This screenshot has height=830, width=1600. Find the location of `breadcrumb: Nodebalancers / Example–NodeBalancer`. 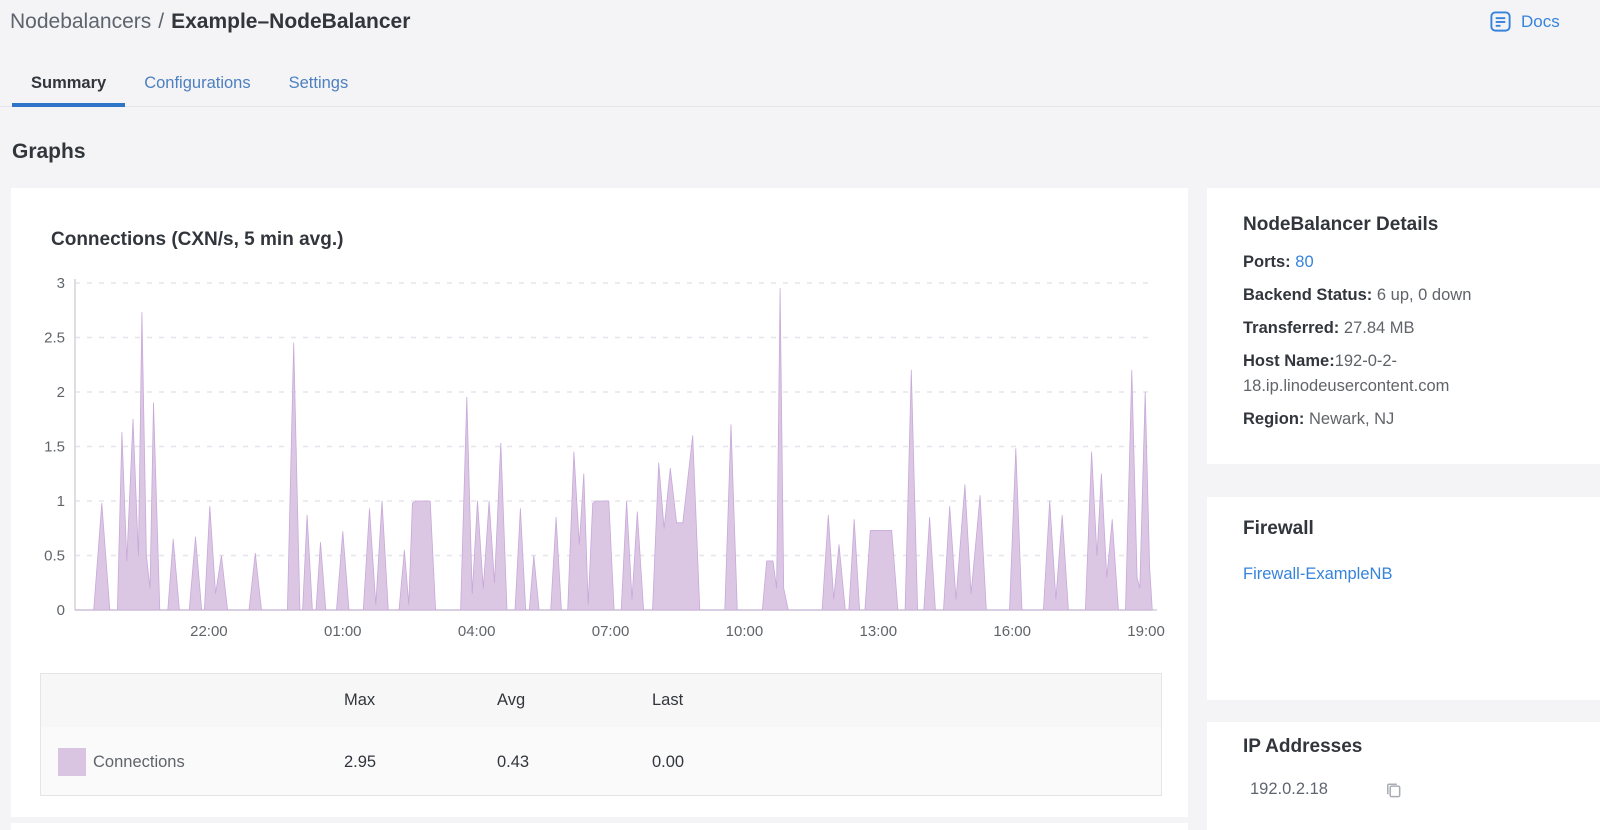

breadcrumb: Nodebalancers / Example–NodeBalancer is located at coordinates (210, 22).